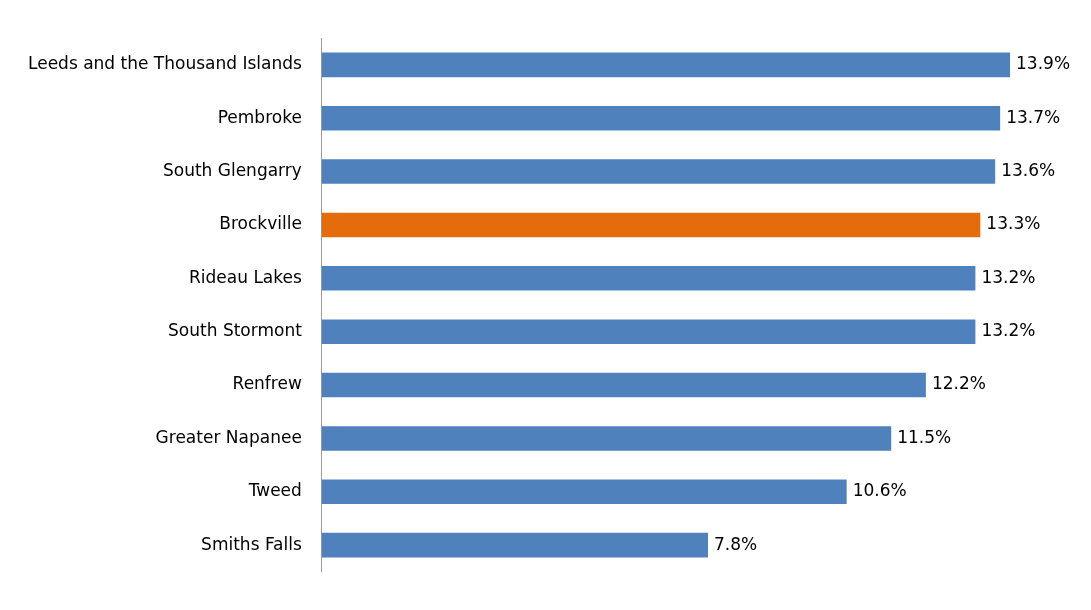  Describe the element at coordinates (274, 490) in the screenshot. I see `y-tick-label: Tweed` at that location.